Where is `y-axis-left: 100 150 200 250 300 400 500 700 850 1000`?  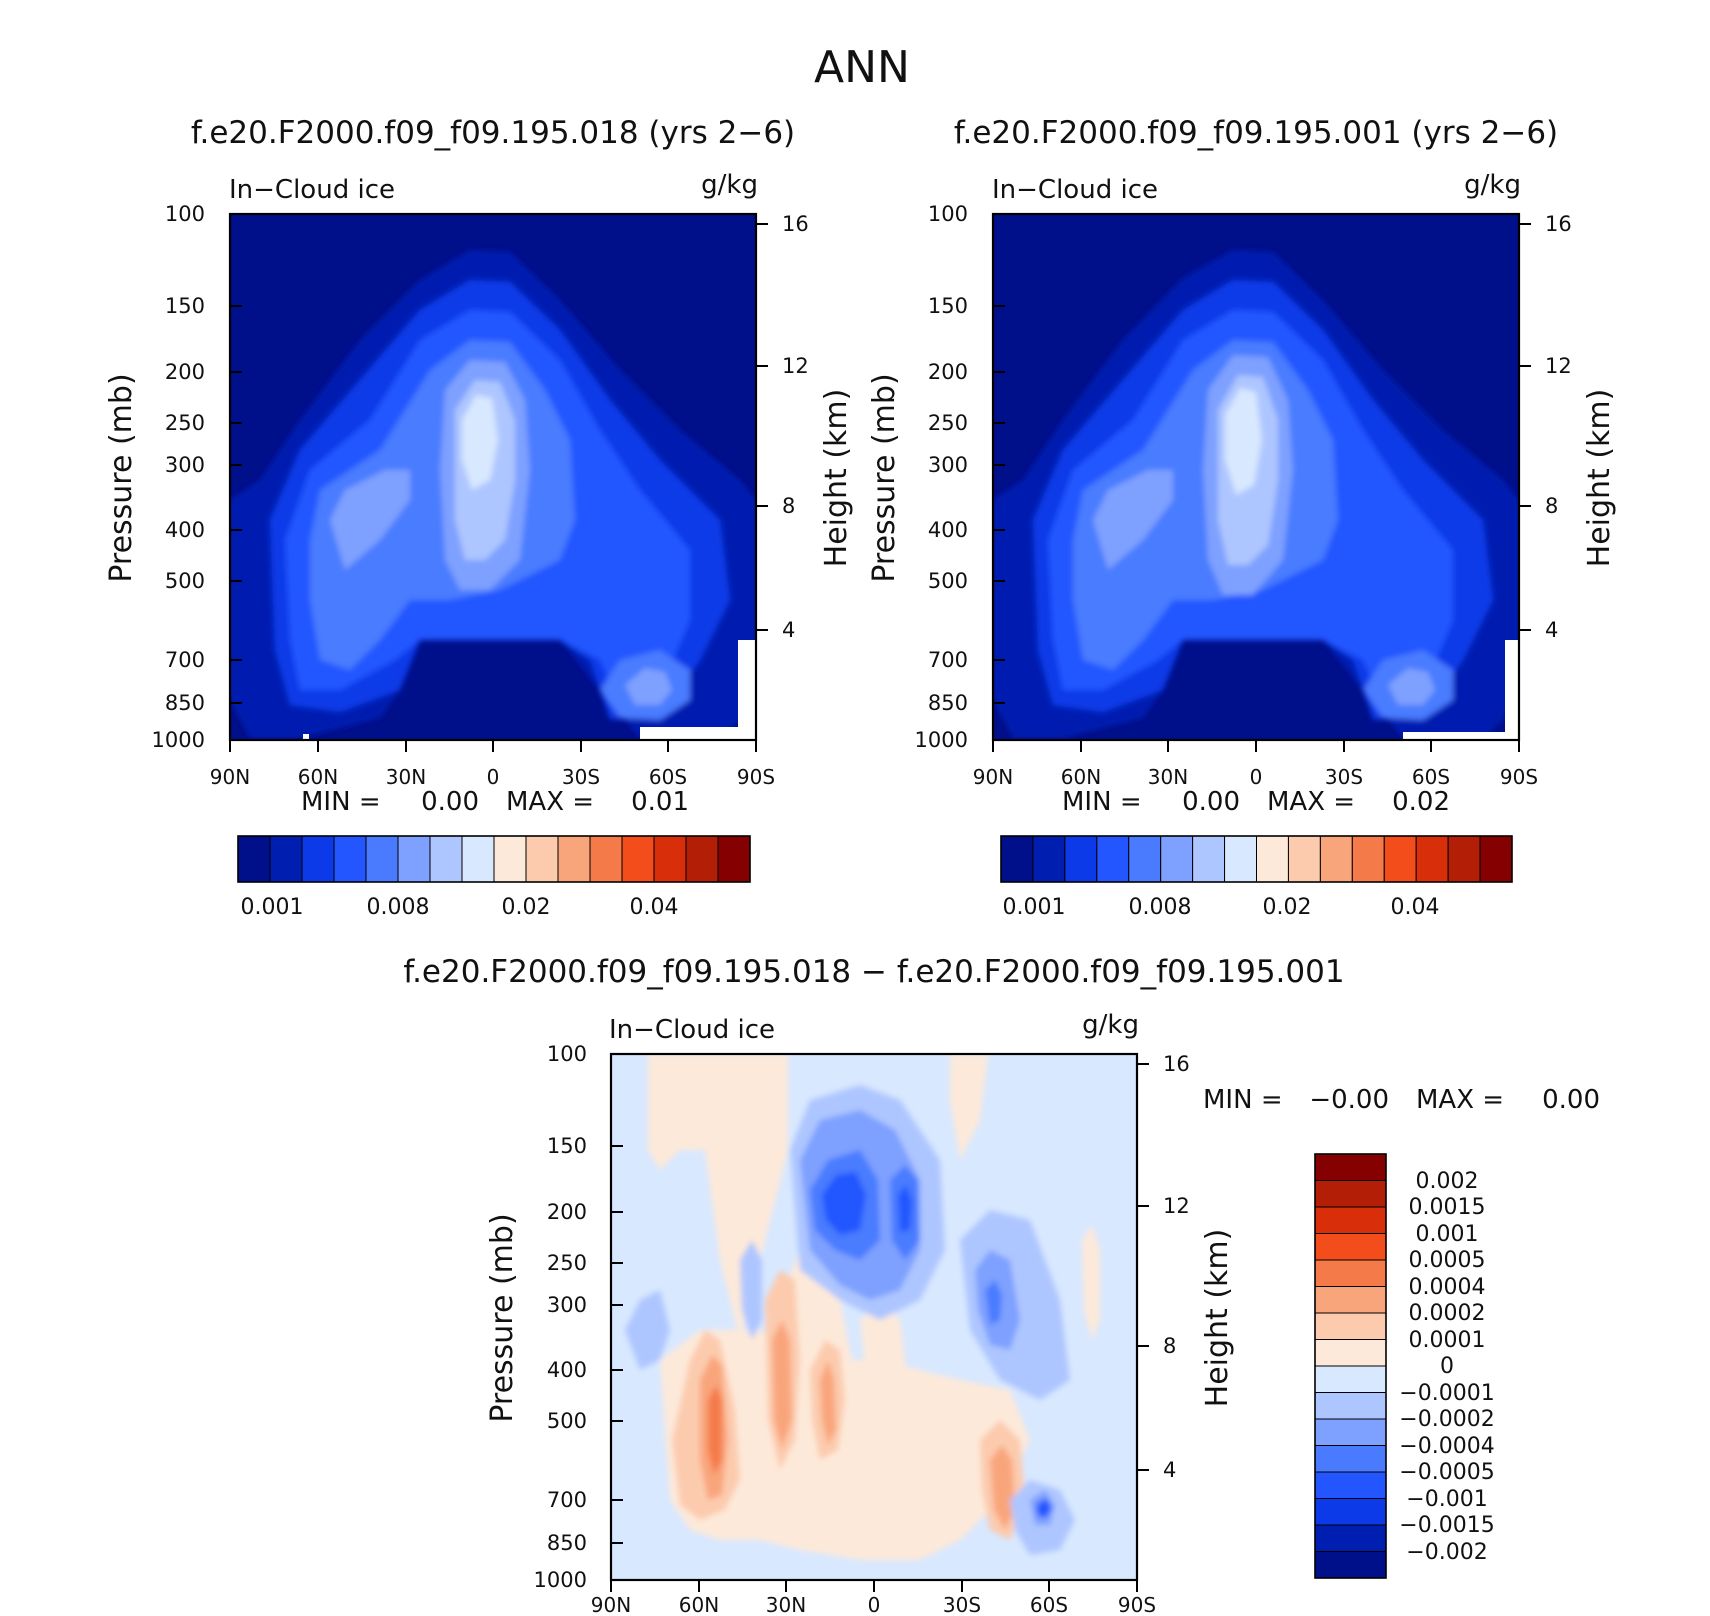
y-axis-left: 100 150 200 250 300 400 500 700 850 1000 is located at coordinates (197, 477).